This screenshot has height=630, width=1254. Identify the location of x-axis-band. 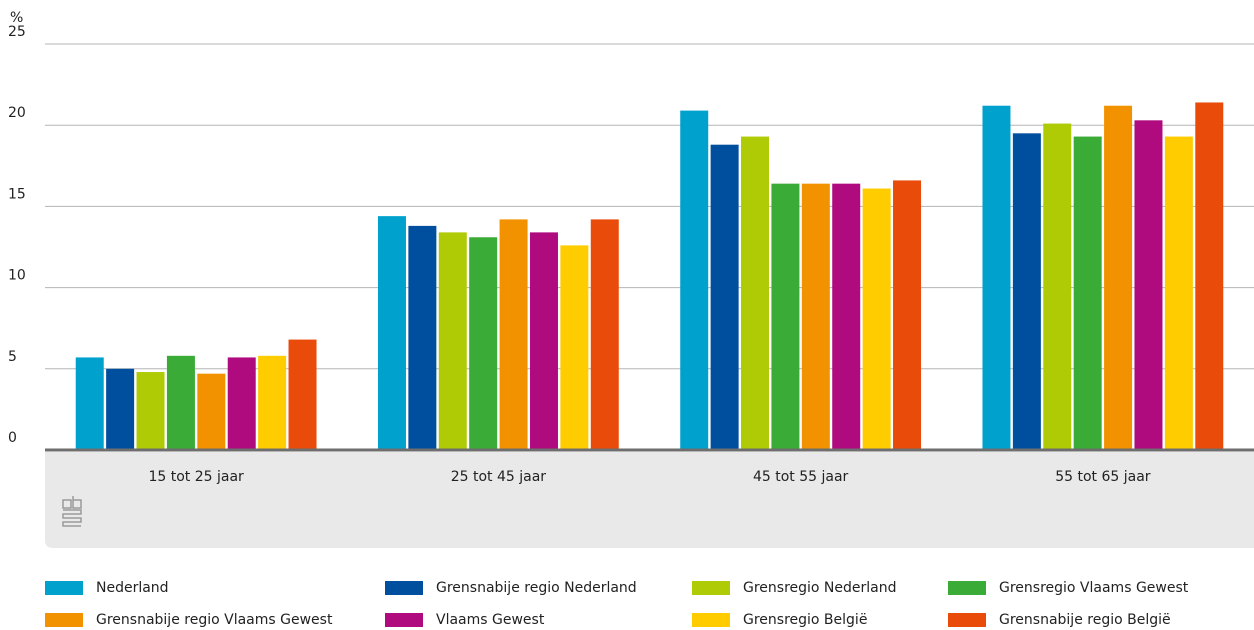
(649, 500).